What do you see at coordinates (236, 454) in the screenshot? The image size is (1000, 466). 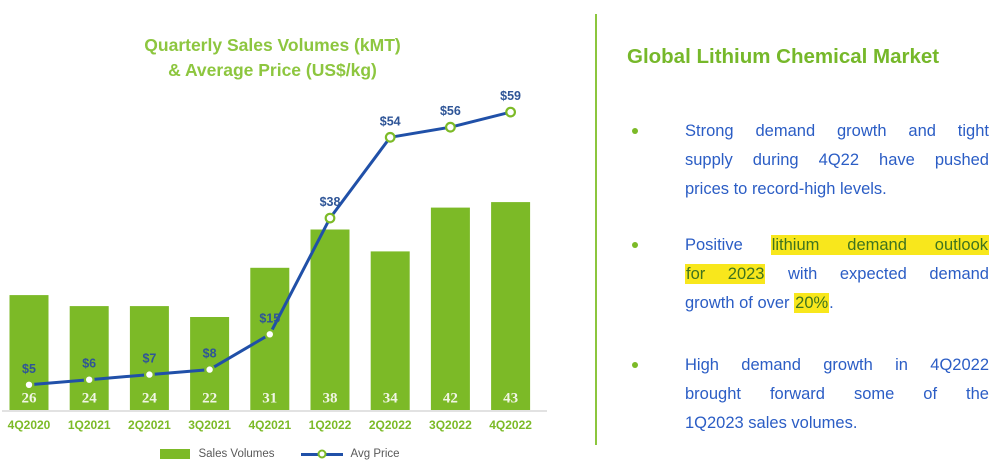 I see `legend-sales-label: Sales Volumes` at bounding box center [236, 454].